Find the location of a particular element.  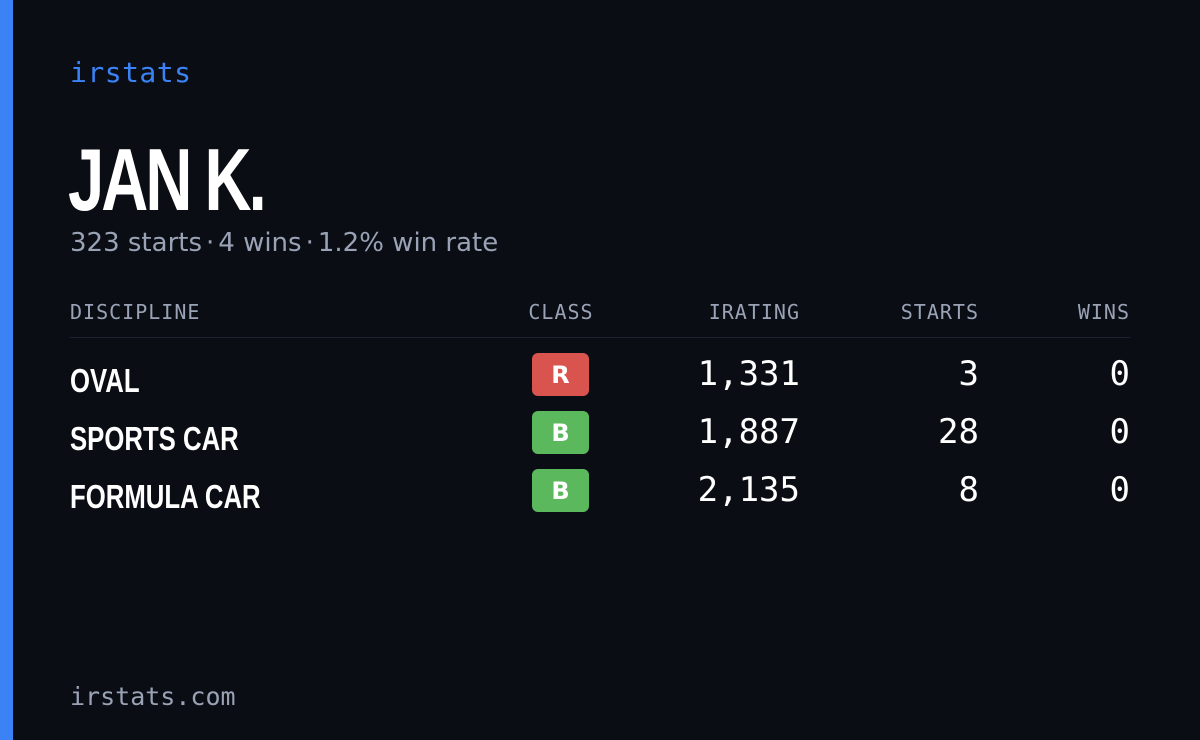

row-starts: 3 is located at coordinates (968, 374).